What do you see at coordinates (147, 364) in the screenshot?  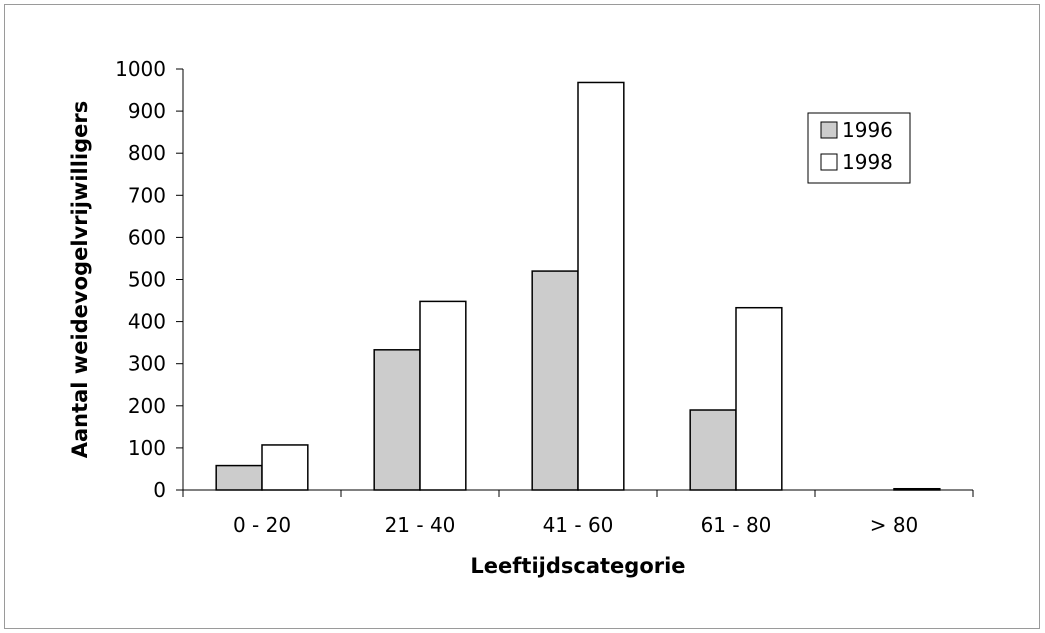 I see `y-tick-label: 300` at bounding box center [147, 364].